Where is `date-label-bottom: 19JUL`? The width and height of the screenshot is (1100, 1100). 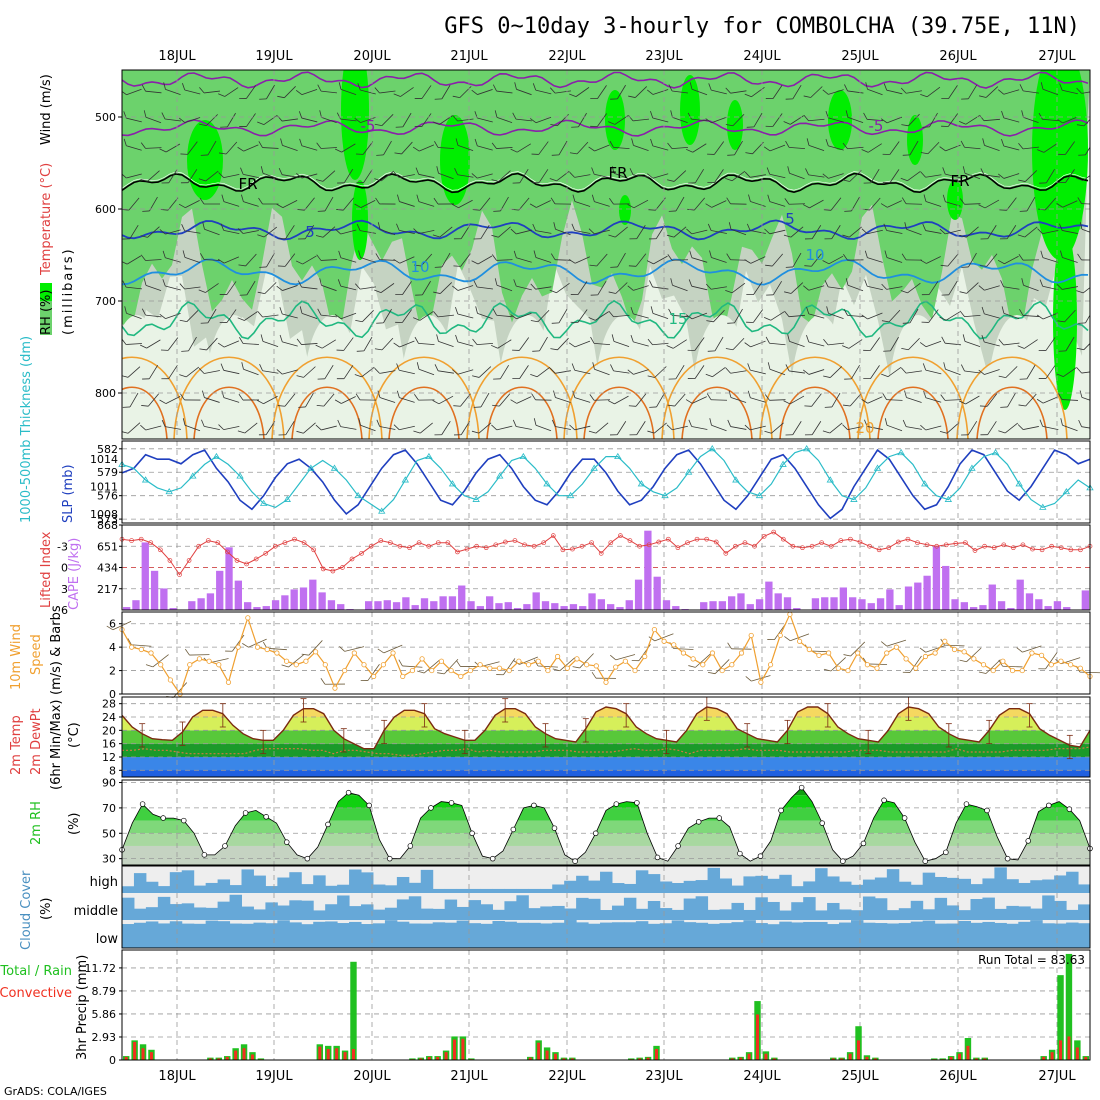 date-label-bottom: 19JUL is located at coordinates (274, 1076).